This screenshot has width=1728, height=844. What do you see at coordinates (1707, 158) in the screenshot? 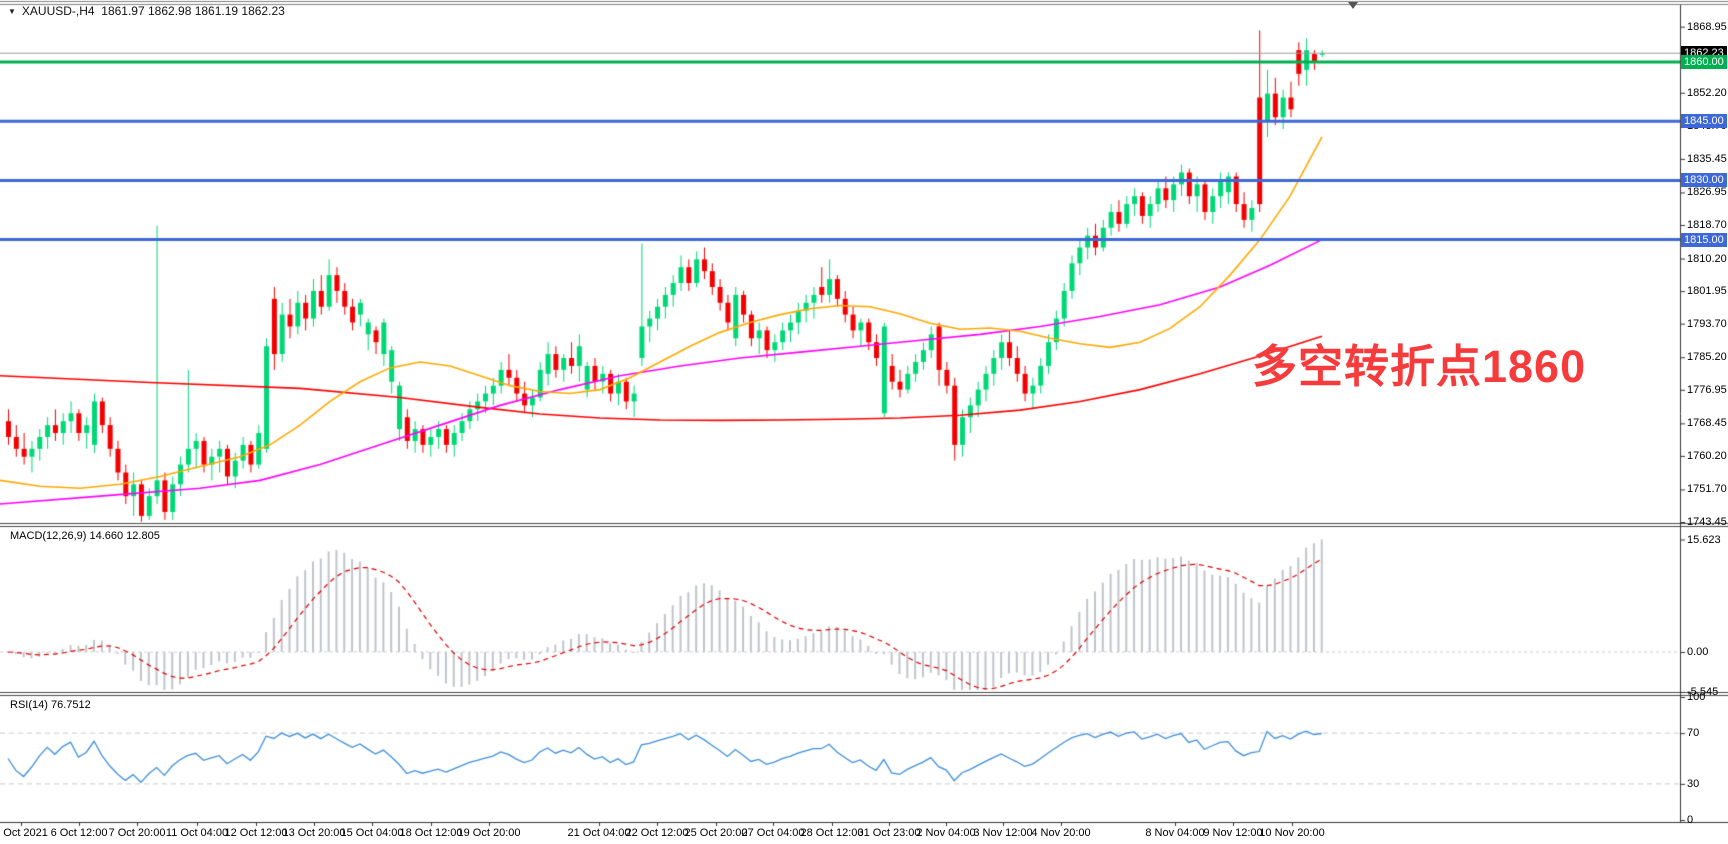
I see `price-tick-label: 1835.45` at bounding box center [1707, 158].